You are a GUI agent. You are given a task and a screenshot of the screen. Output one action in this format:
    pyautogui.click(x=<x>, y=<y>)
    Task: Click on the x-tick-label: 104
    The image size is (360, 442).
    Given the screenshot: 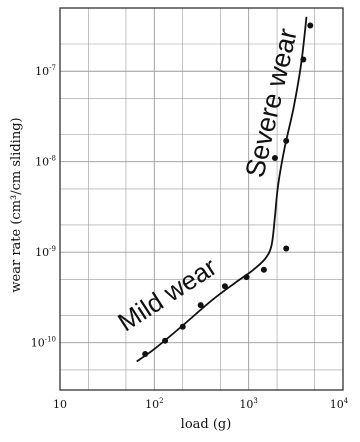 What is the action you would take?
    pyautogui.click(x=339, y=404)
    